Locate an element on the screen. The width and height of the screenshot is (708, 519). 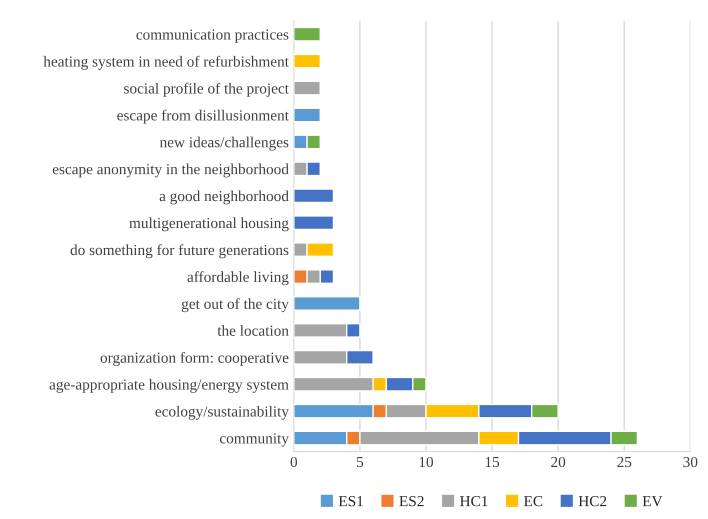
x-tick-label: 20 is located at coordinates (558, 462).